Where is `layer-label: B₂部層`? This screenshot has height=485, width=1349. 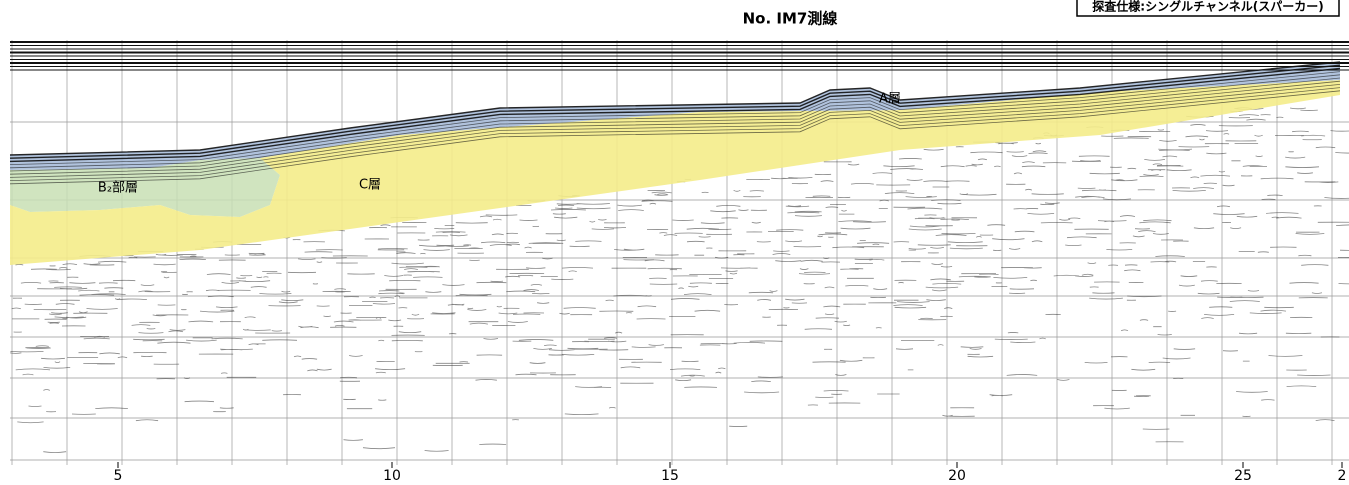
layer-label: B₂部層 is located at coordinates (118, 188).